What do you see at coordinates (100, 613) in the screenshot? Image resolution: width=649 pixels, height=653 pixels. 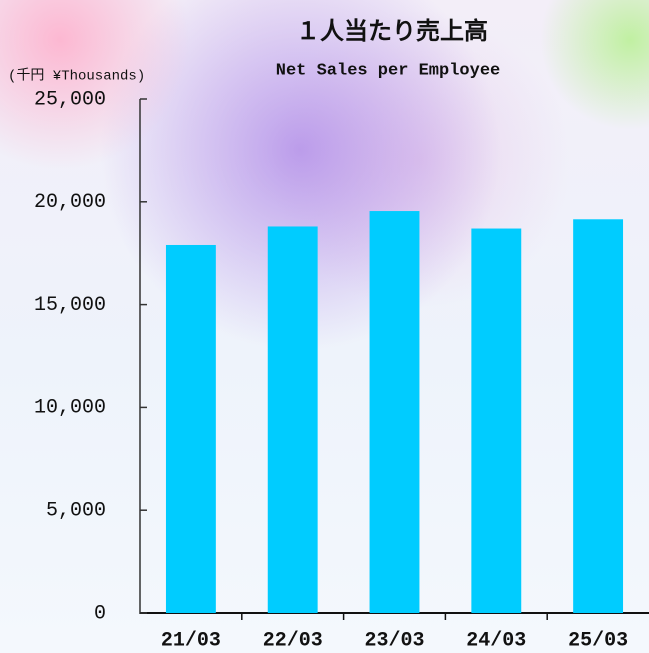 I see `y-tick-label: 0` at bounding box center [100, 613].